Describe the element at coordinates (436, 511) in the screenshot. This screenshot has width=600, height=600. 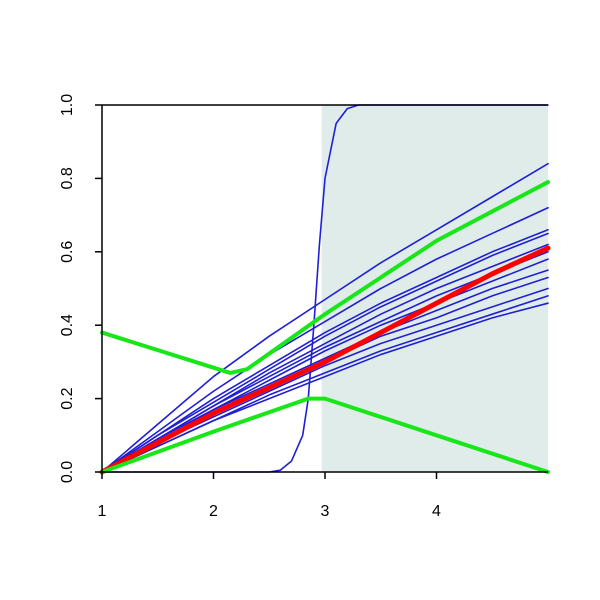
I see `x-tick-label: 4` at that location.